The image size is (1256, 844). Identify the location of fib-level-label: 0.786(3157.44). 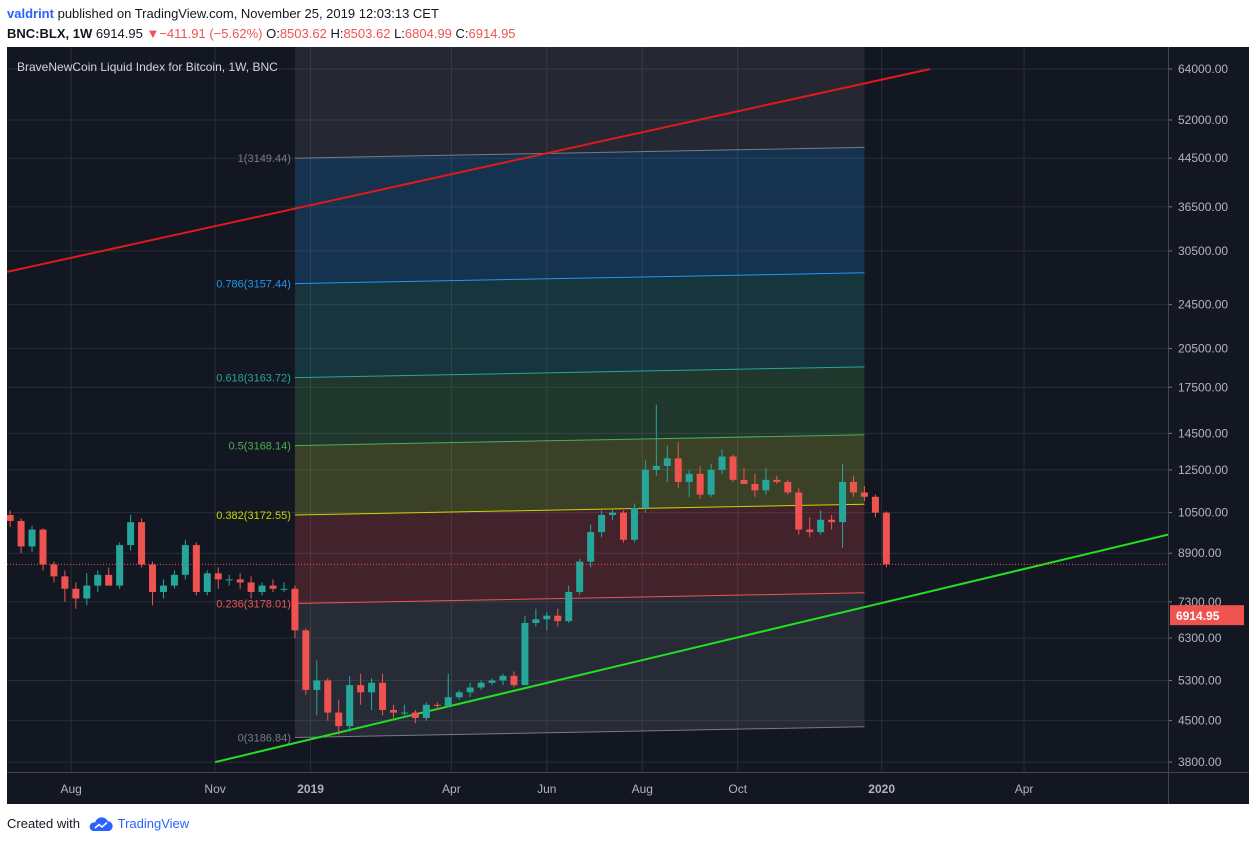
(253, 285).